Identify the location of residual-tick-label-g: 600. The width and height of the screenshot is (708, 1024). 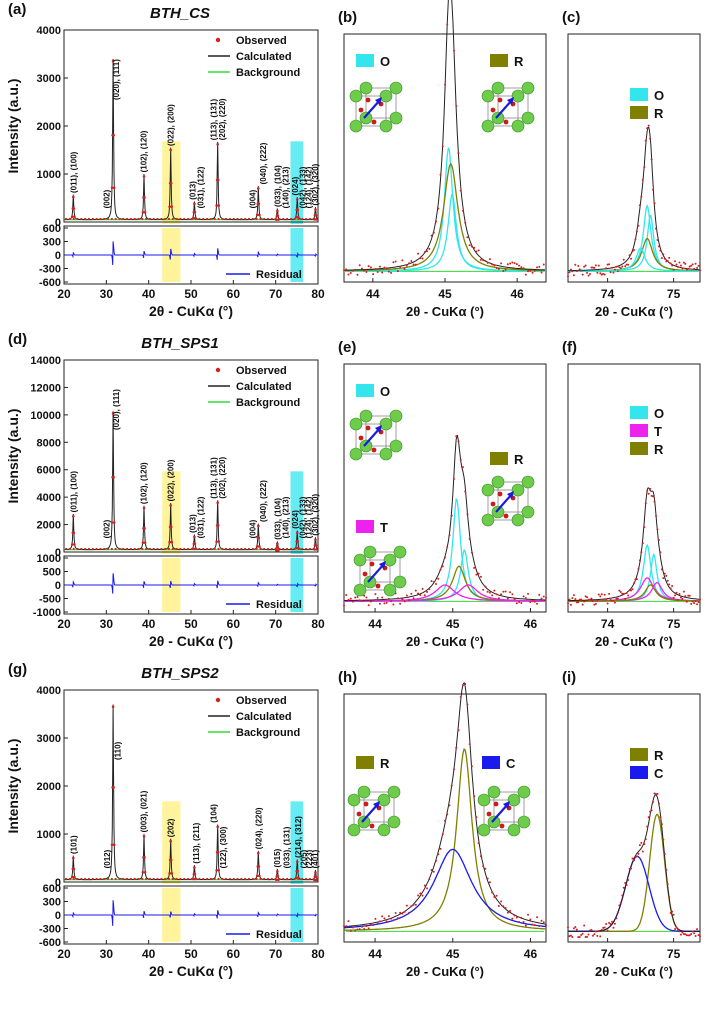
(52, 889).